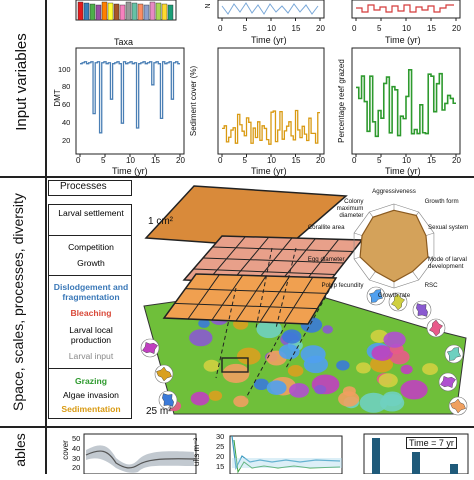  Describe the element at coordinates (159, 411) in the screenshot. I see `landscape-area-label: 25 m²` at that location.